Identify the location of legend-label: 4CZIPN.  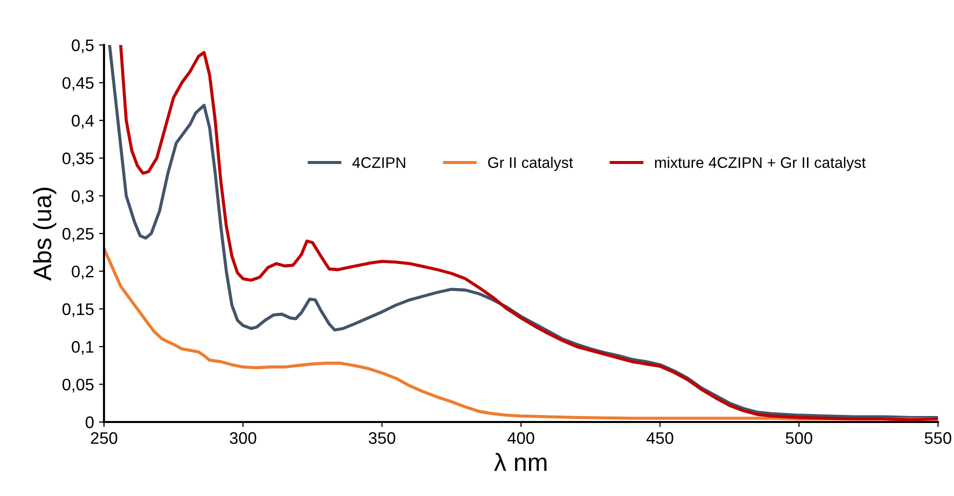
(379, 162).